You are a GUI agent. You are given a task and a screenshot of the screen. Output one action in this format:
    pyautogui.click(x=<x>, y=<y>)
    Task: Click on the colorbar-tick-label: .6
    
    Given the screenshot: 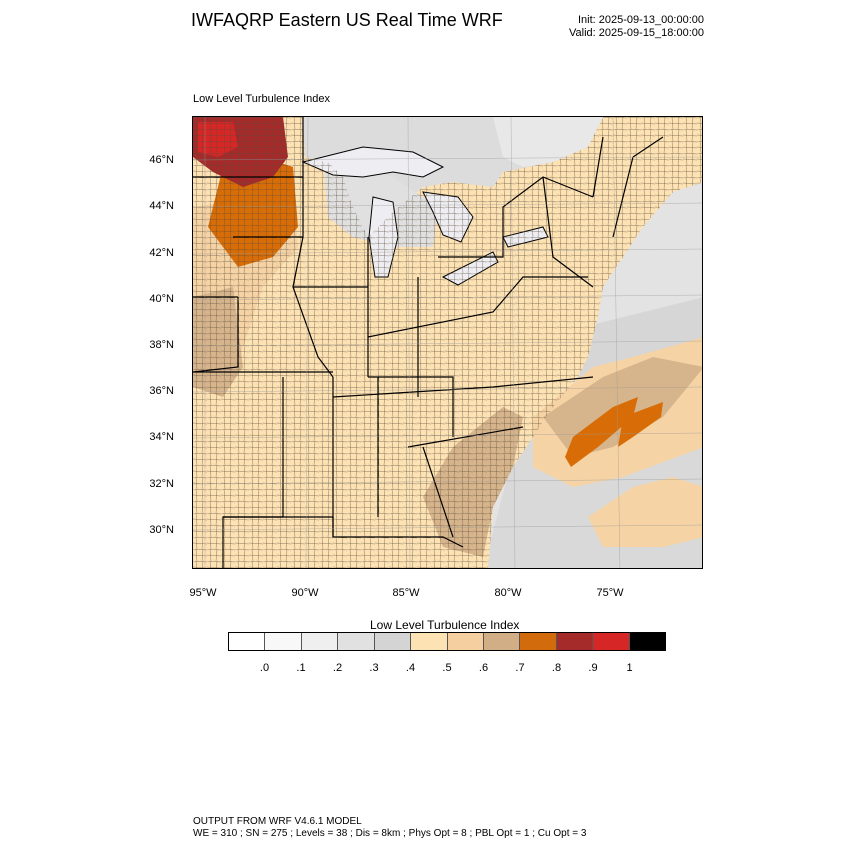 What is the action you would take?
    pyautogui.click(x=483, y=668)
    